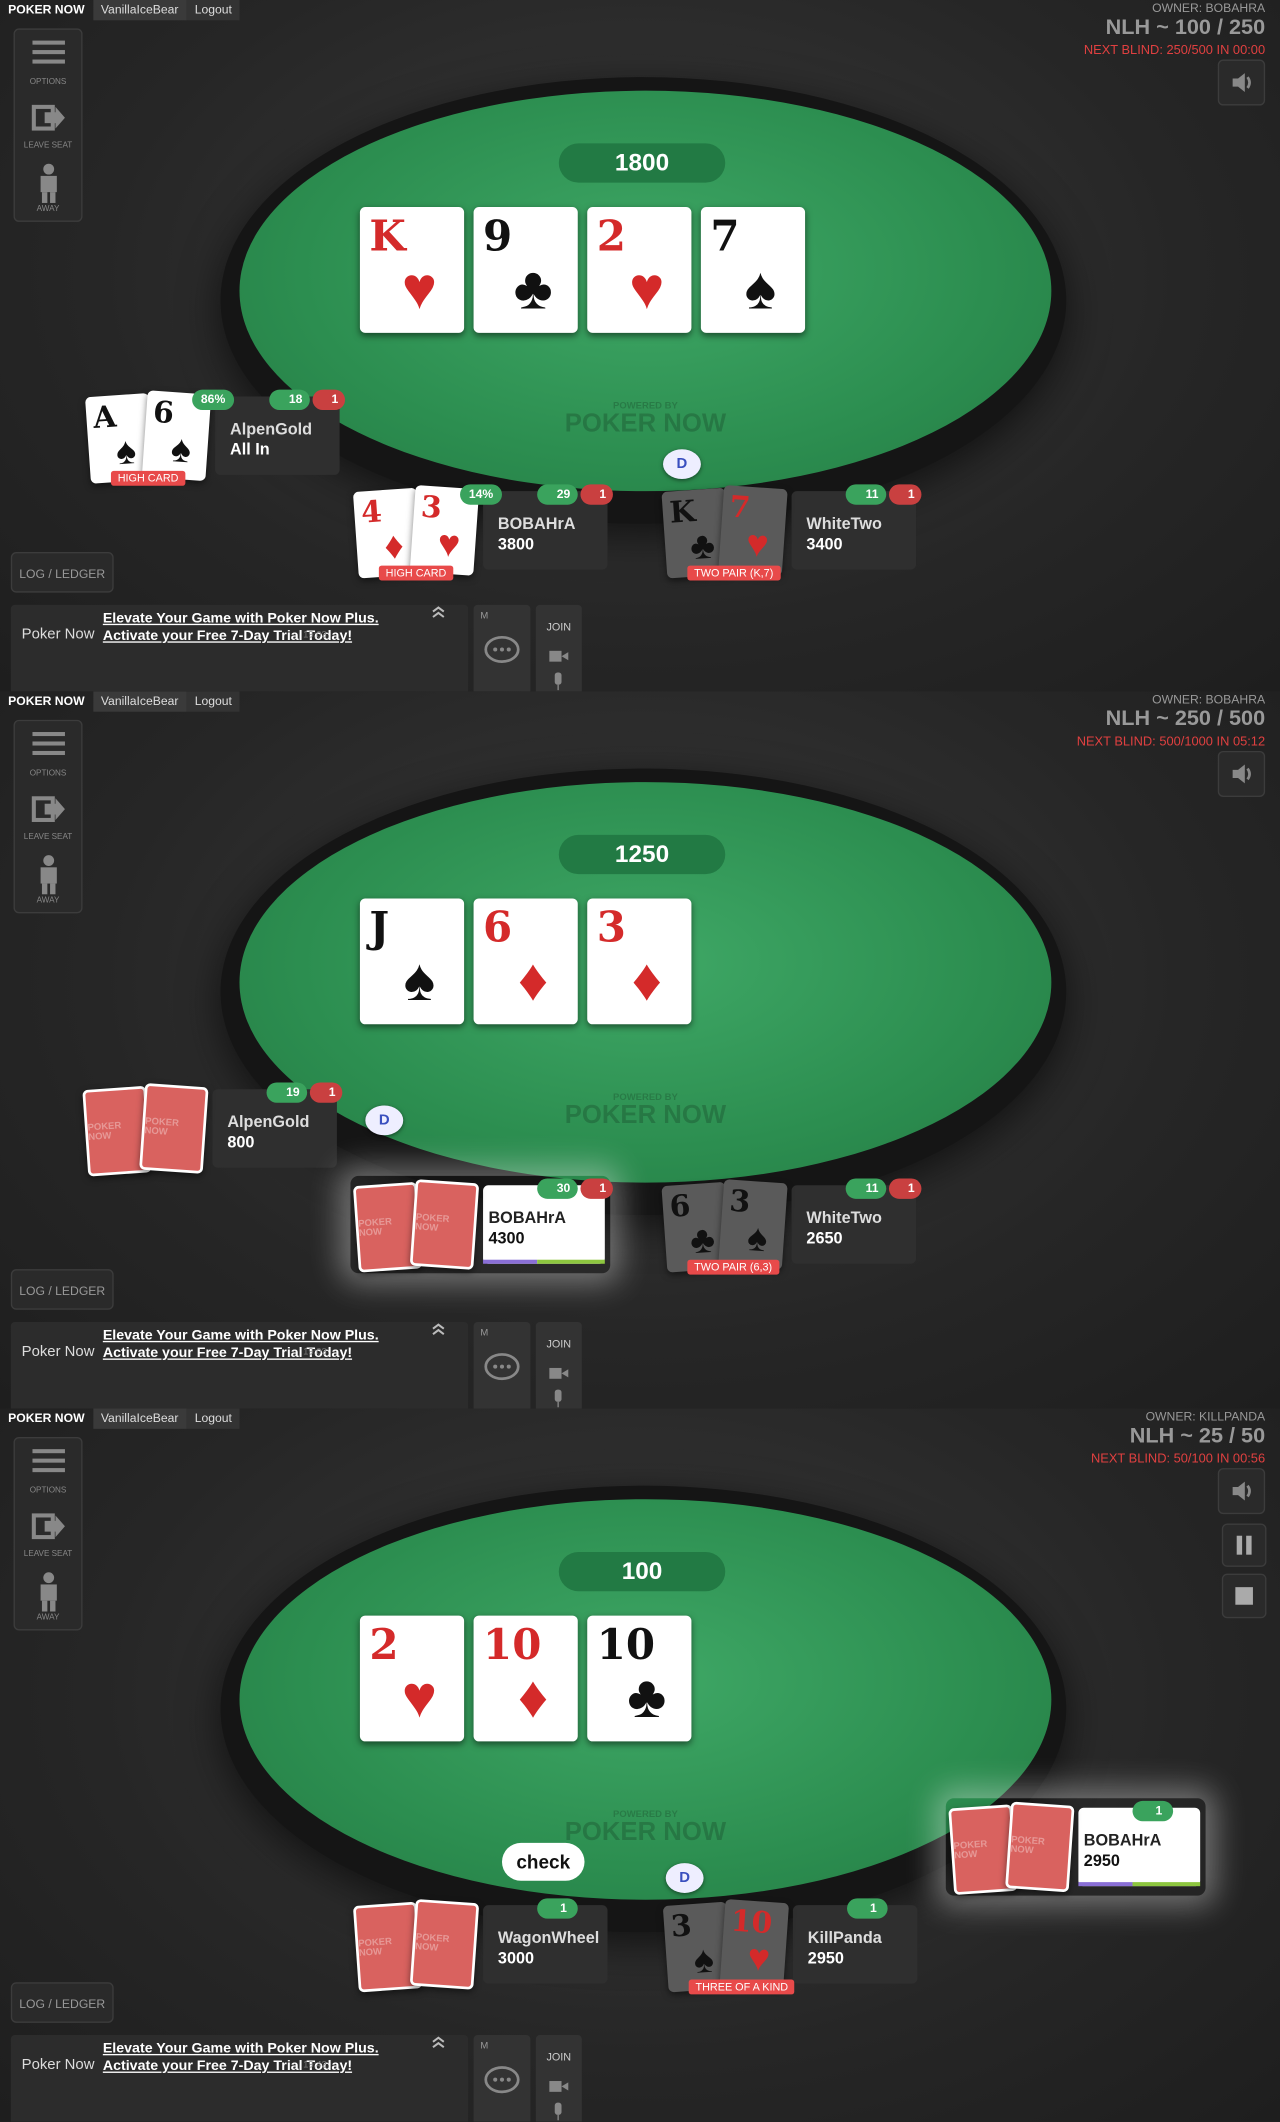  What do you see at coordinates (557, 1188) in the screenshot?
I see `chips-badge: 30` at bounding box center [557, 1188].